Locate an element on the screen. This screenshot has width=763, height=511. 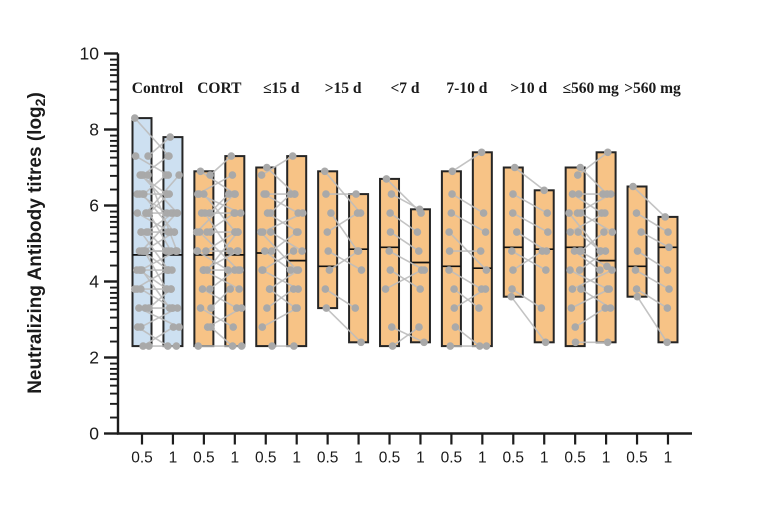
y-tick-label: 2 is located at coordinates (94, 358).